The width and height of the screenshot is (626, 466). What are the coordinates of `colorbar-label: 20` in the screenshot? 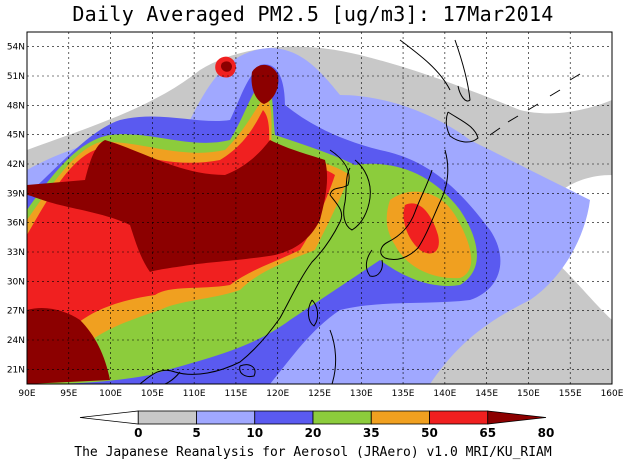 It's located at (313, 433).